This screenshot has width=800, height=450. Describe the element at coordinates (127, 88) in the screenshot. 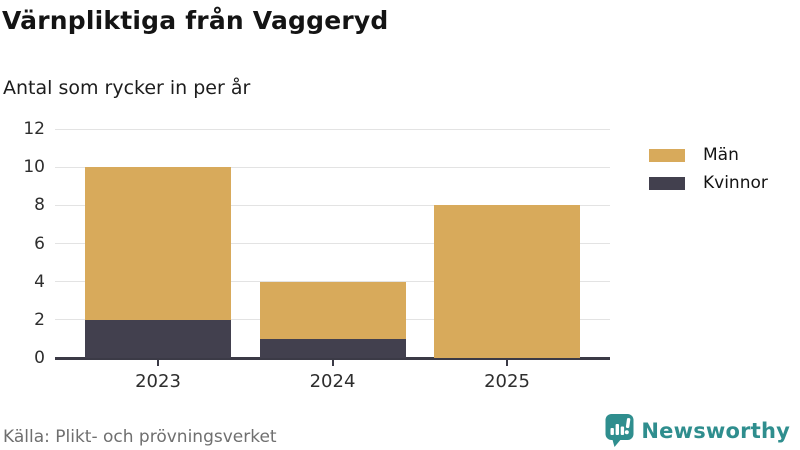

I see `chart-subtitle: Antal som rycker in per år` at that location.